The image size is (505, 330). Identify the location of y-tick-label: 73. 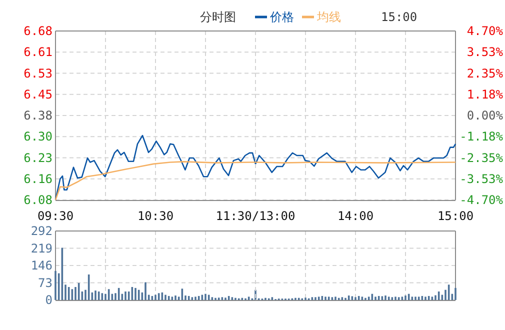
(45, 283).